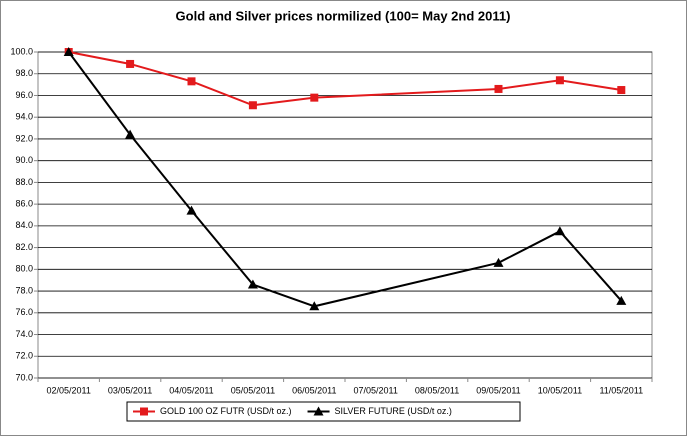  Describe the element at coordinates (24, 160) in the screenshot. I see `y-tick-label: 90.0` at that location.